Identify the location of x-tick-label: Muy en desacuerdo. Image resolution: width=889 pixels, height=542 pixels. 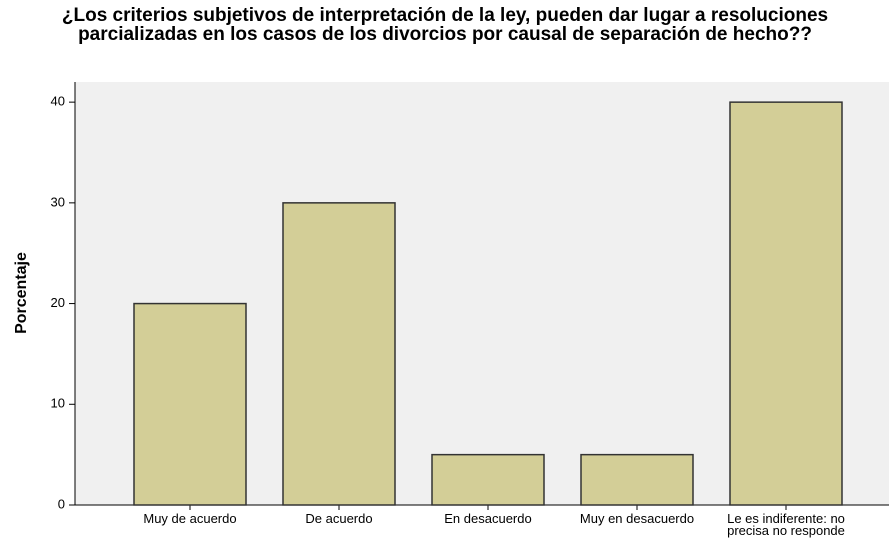
(637, 518).